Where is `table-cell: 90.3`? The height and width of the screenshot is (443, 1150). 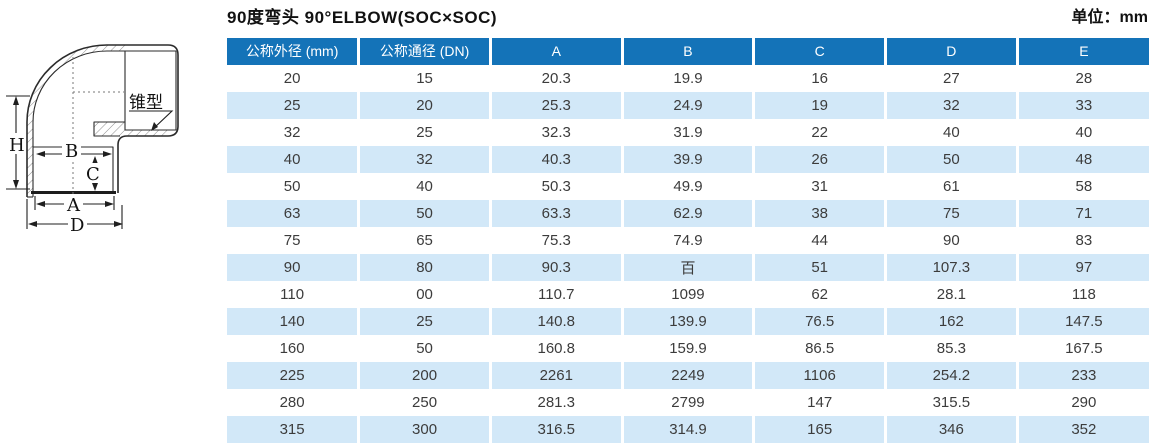 table-cell: 90.3 is located at coordinates (557, 267).